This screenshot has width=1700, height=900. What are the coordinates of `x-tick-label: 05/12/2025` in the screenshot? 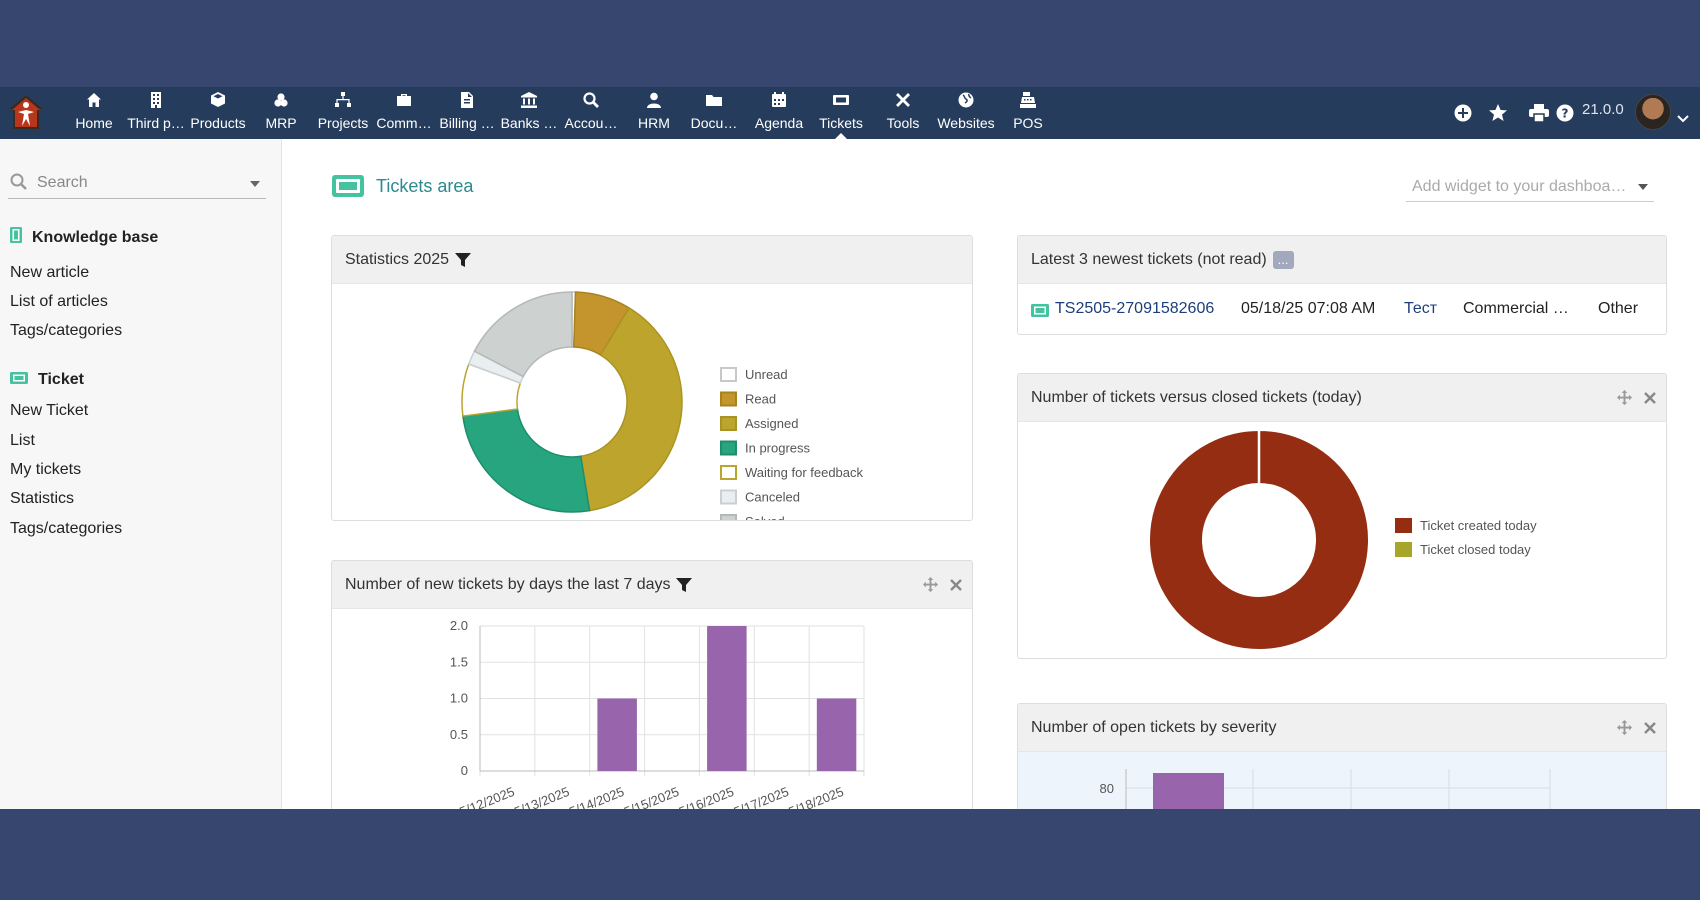 It's located at (484, 796).